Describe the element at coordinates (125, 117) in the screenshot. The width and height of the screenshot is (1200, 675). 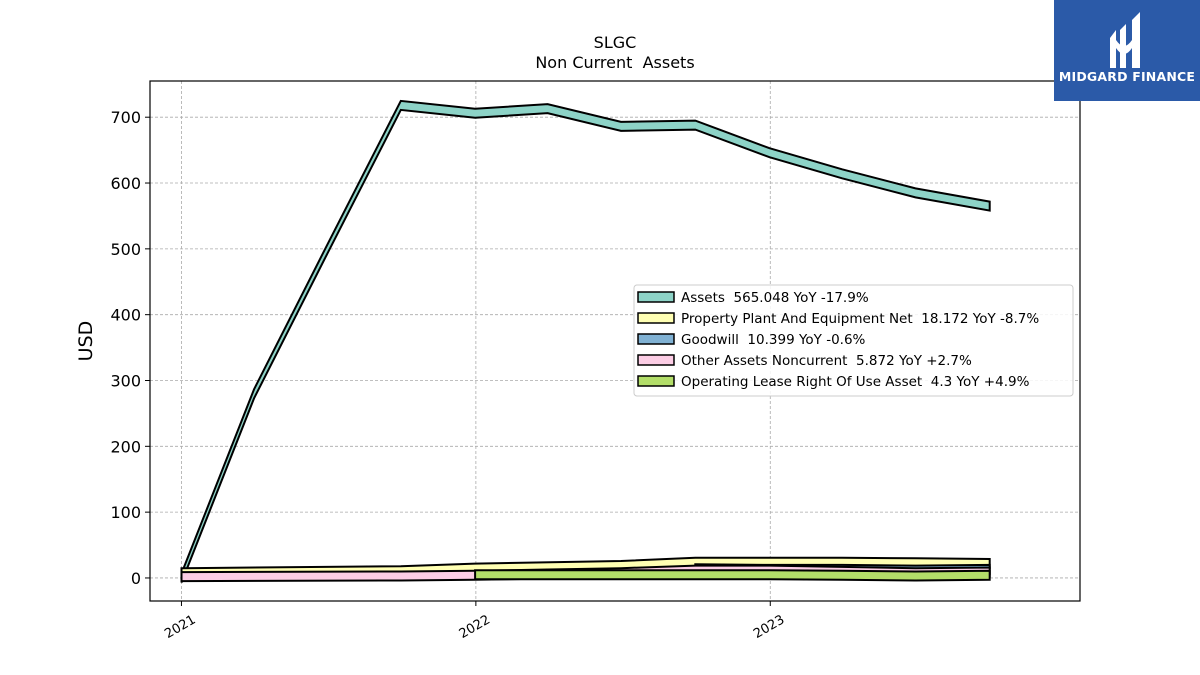
I see `y-tick-label: 700` at that location.